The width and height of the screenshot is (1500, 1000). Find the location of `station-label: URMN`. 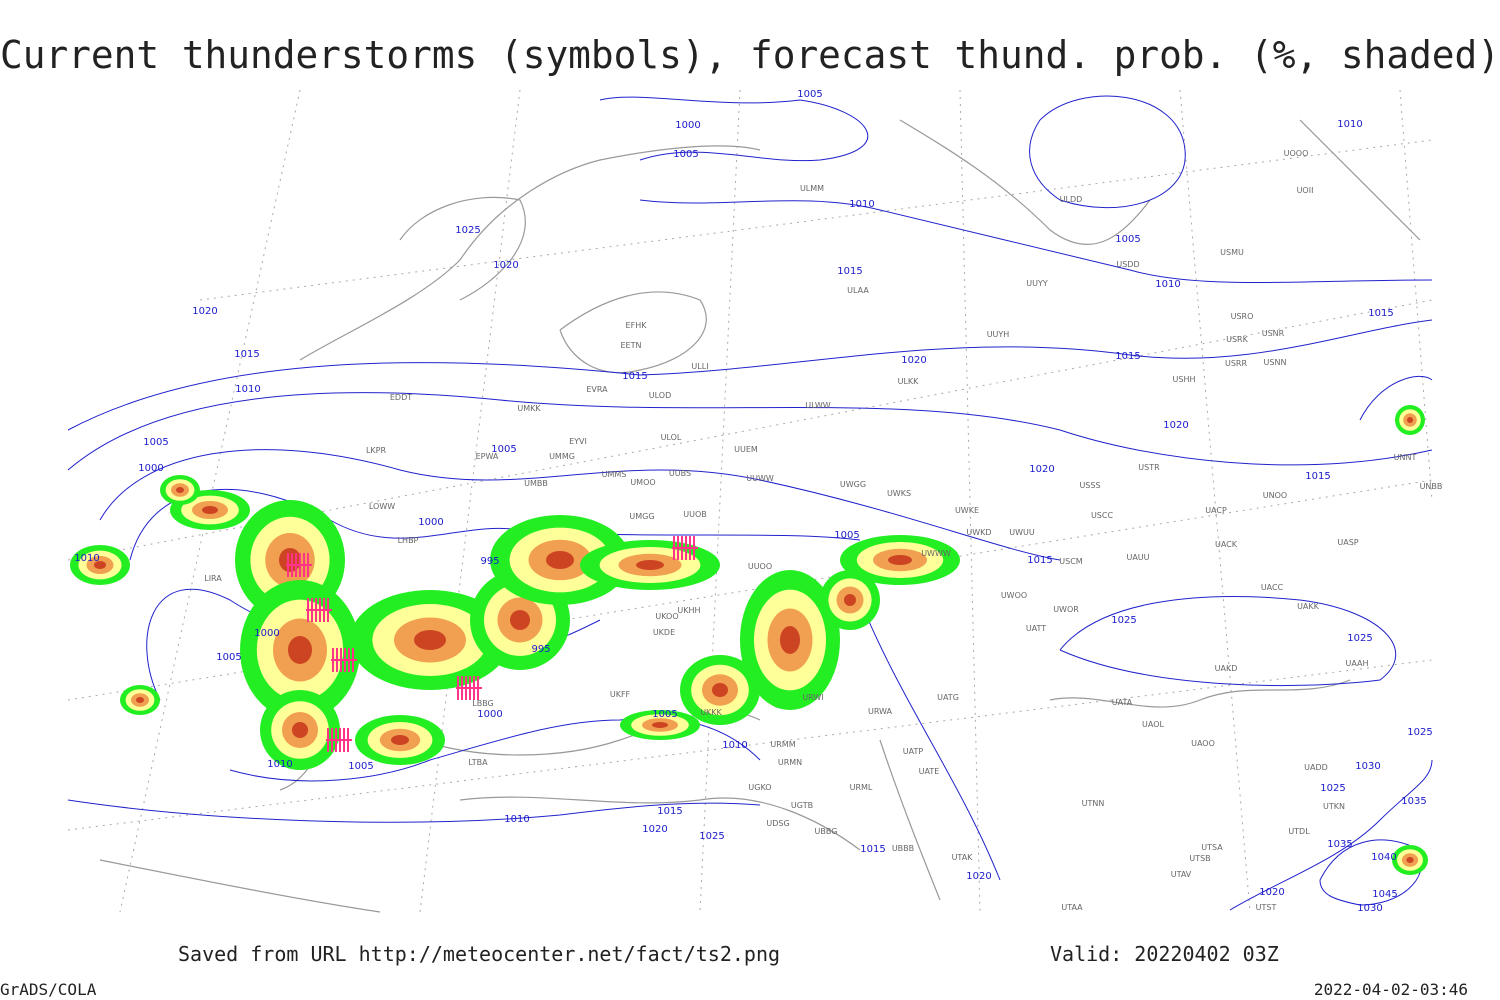

station-label: URMN is located at coordinates (790, 762).